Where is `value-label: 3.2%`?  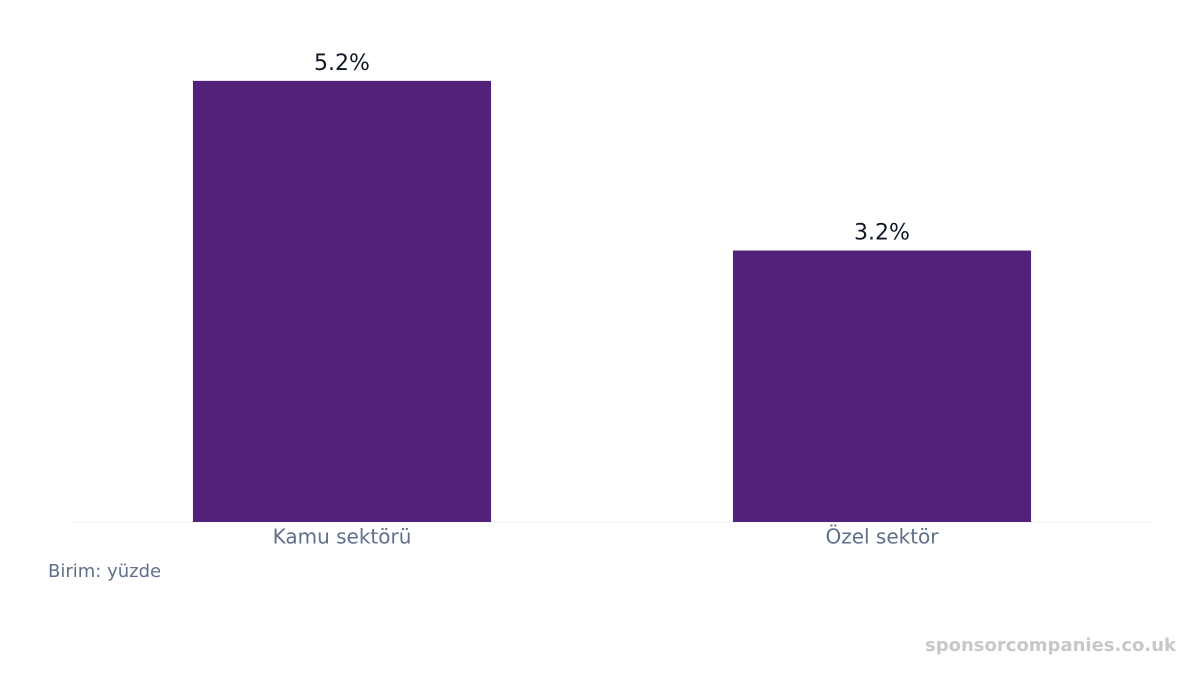 value-label: 3.2% is located at coordinates (882, 233).